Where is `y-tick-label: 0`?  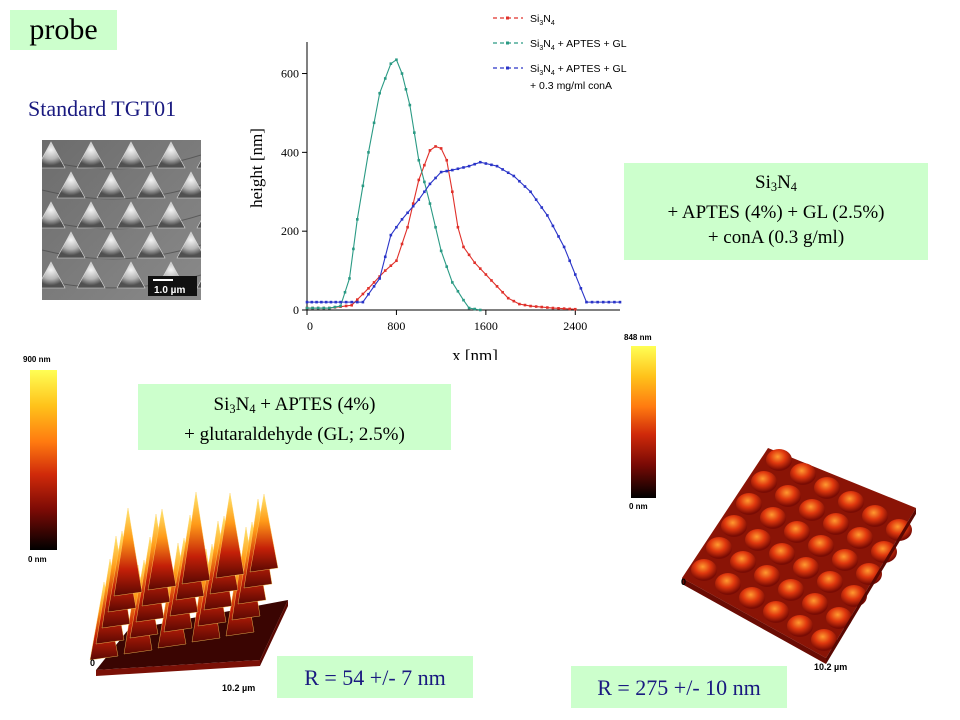 y-tick-label: 0 is located at coordinates (296, 310).